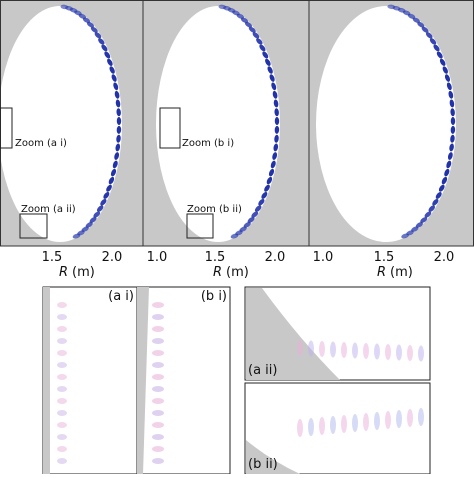  What do you see at coordinates (208, 143) in the screenshot?
I see `zoom-label: Zoom (b i)` at bounding box center [208, 143].